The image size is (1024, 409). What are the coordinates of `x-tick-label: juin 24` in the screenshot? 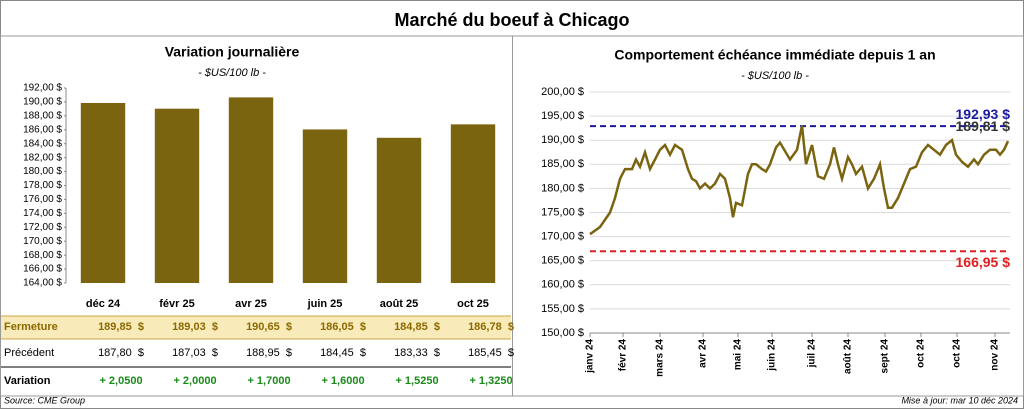 It's located at (772, 355).